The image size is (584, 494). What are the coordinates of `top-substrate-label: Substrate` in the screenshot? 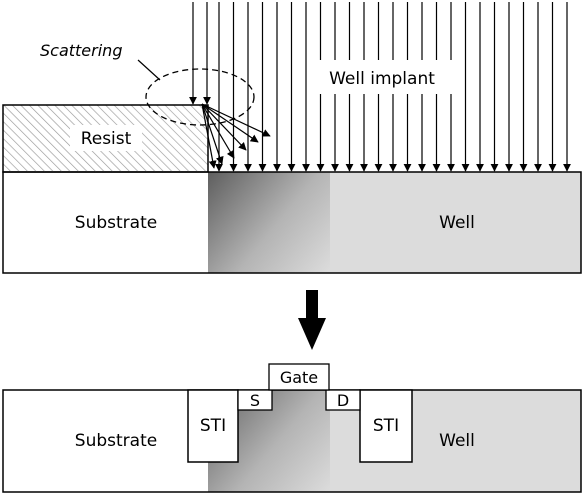 It's located at (116, 223).